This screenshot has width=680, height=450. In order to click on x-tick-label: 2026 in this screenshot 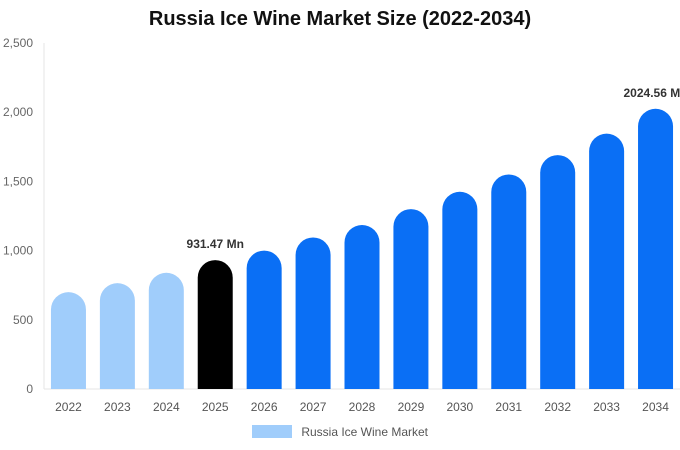, I will do `click(264, 407)`.